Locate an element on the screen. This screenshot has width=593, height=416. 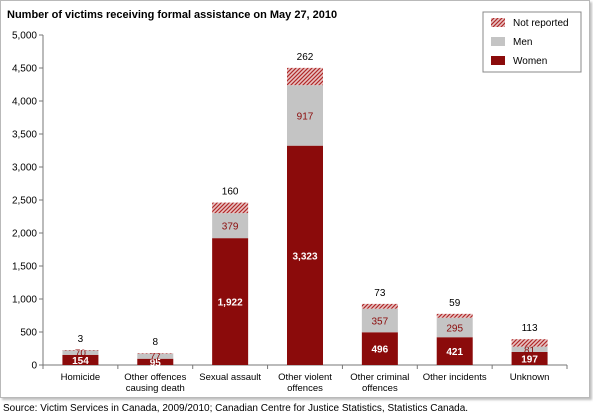
data-label-women: 1,922 is located at coordinates (230, 303).